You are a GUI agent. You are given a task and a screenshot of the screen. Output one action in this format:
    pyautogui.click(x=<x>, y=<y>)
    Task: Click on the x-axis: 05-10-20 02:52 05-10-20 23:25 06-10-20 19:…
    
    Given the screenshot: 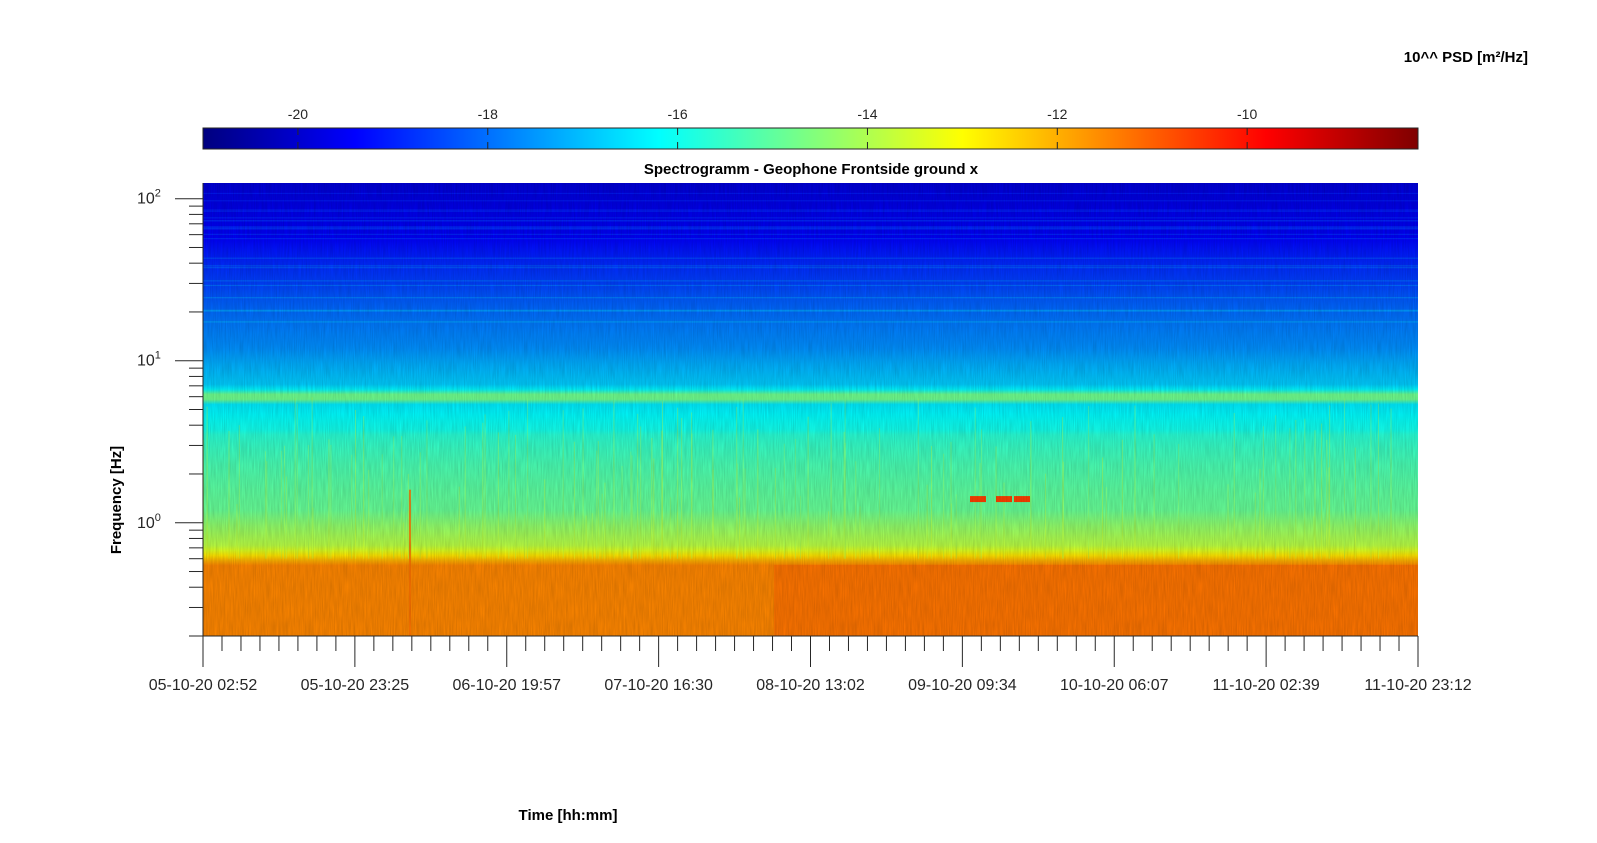 What is the action you would take?
    pyautogui.click(x=810, y=664)
    